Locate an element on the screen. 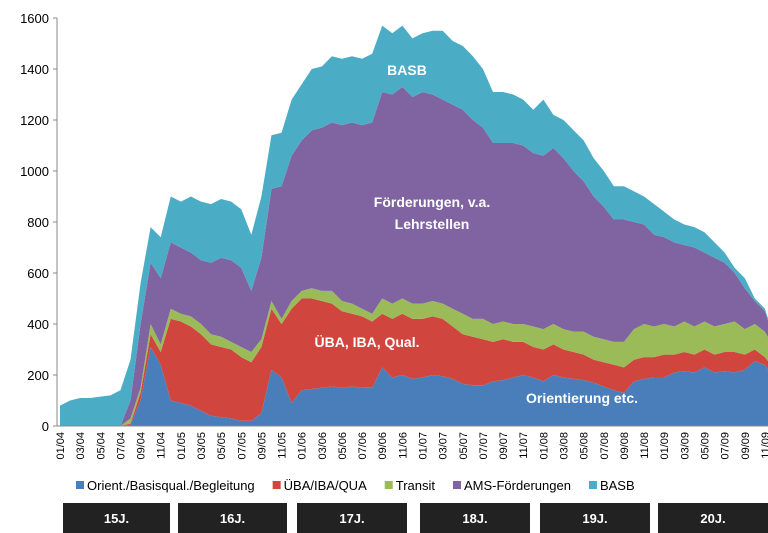 The width and height of the screenshot is (768, 533). year-label: 15J. is located at coordinates (116, 518).